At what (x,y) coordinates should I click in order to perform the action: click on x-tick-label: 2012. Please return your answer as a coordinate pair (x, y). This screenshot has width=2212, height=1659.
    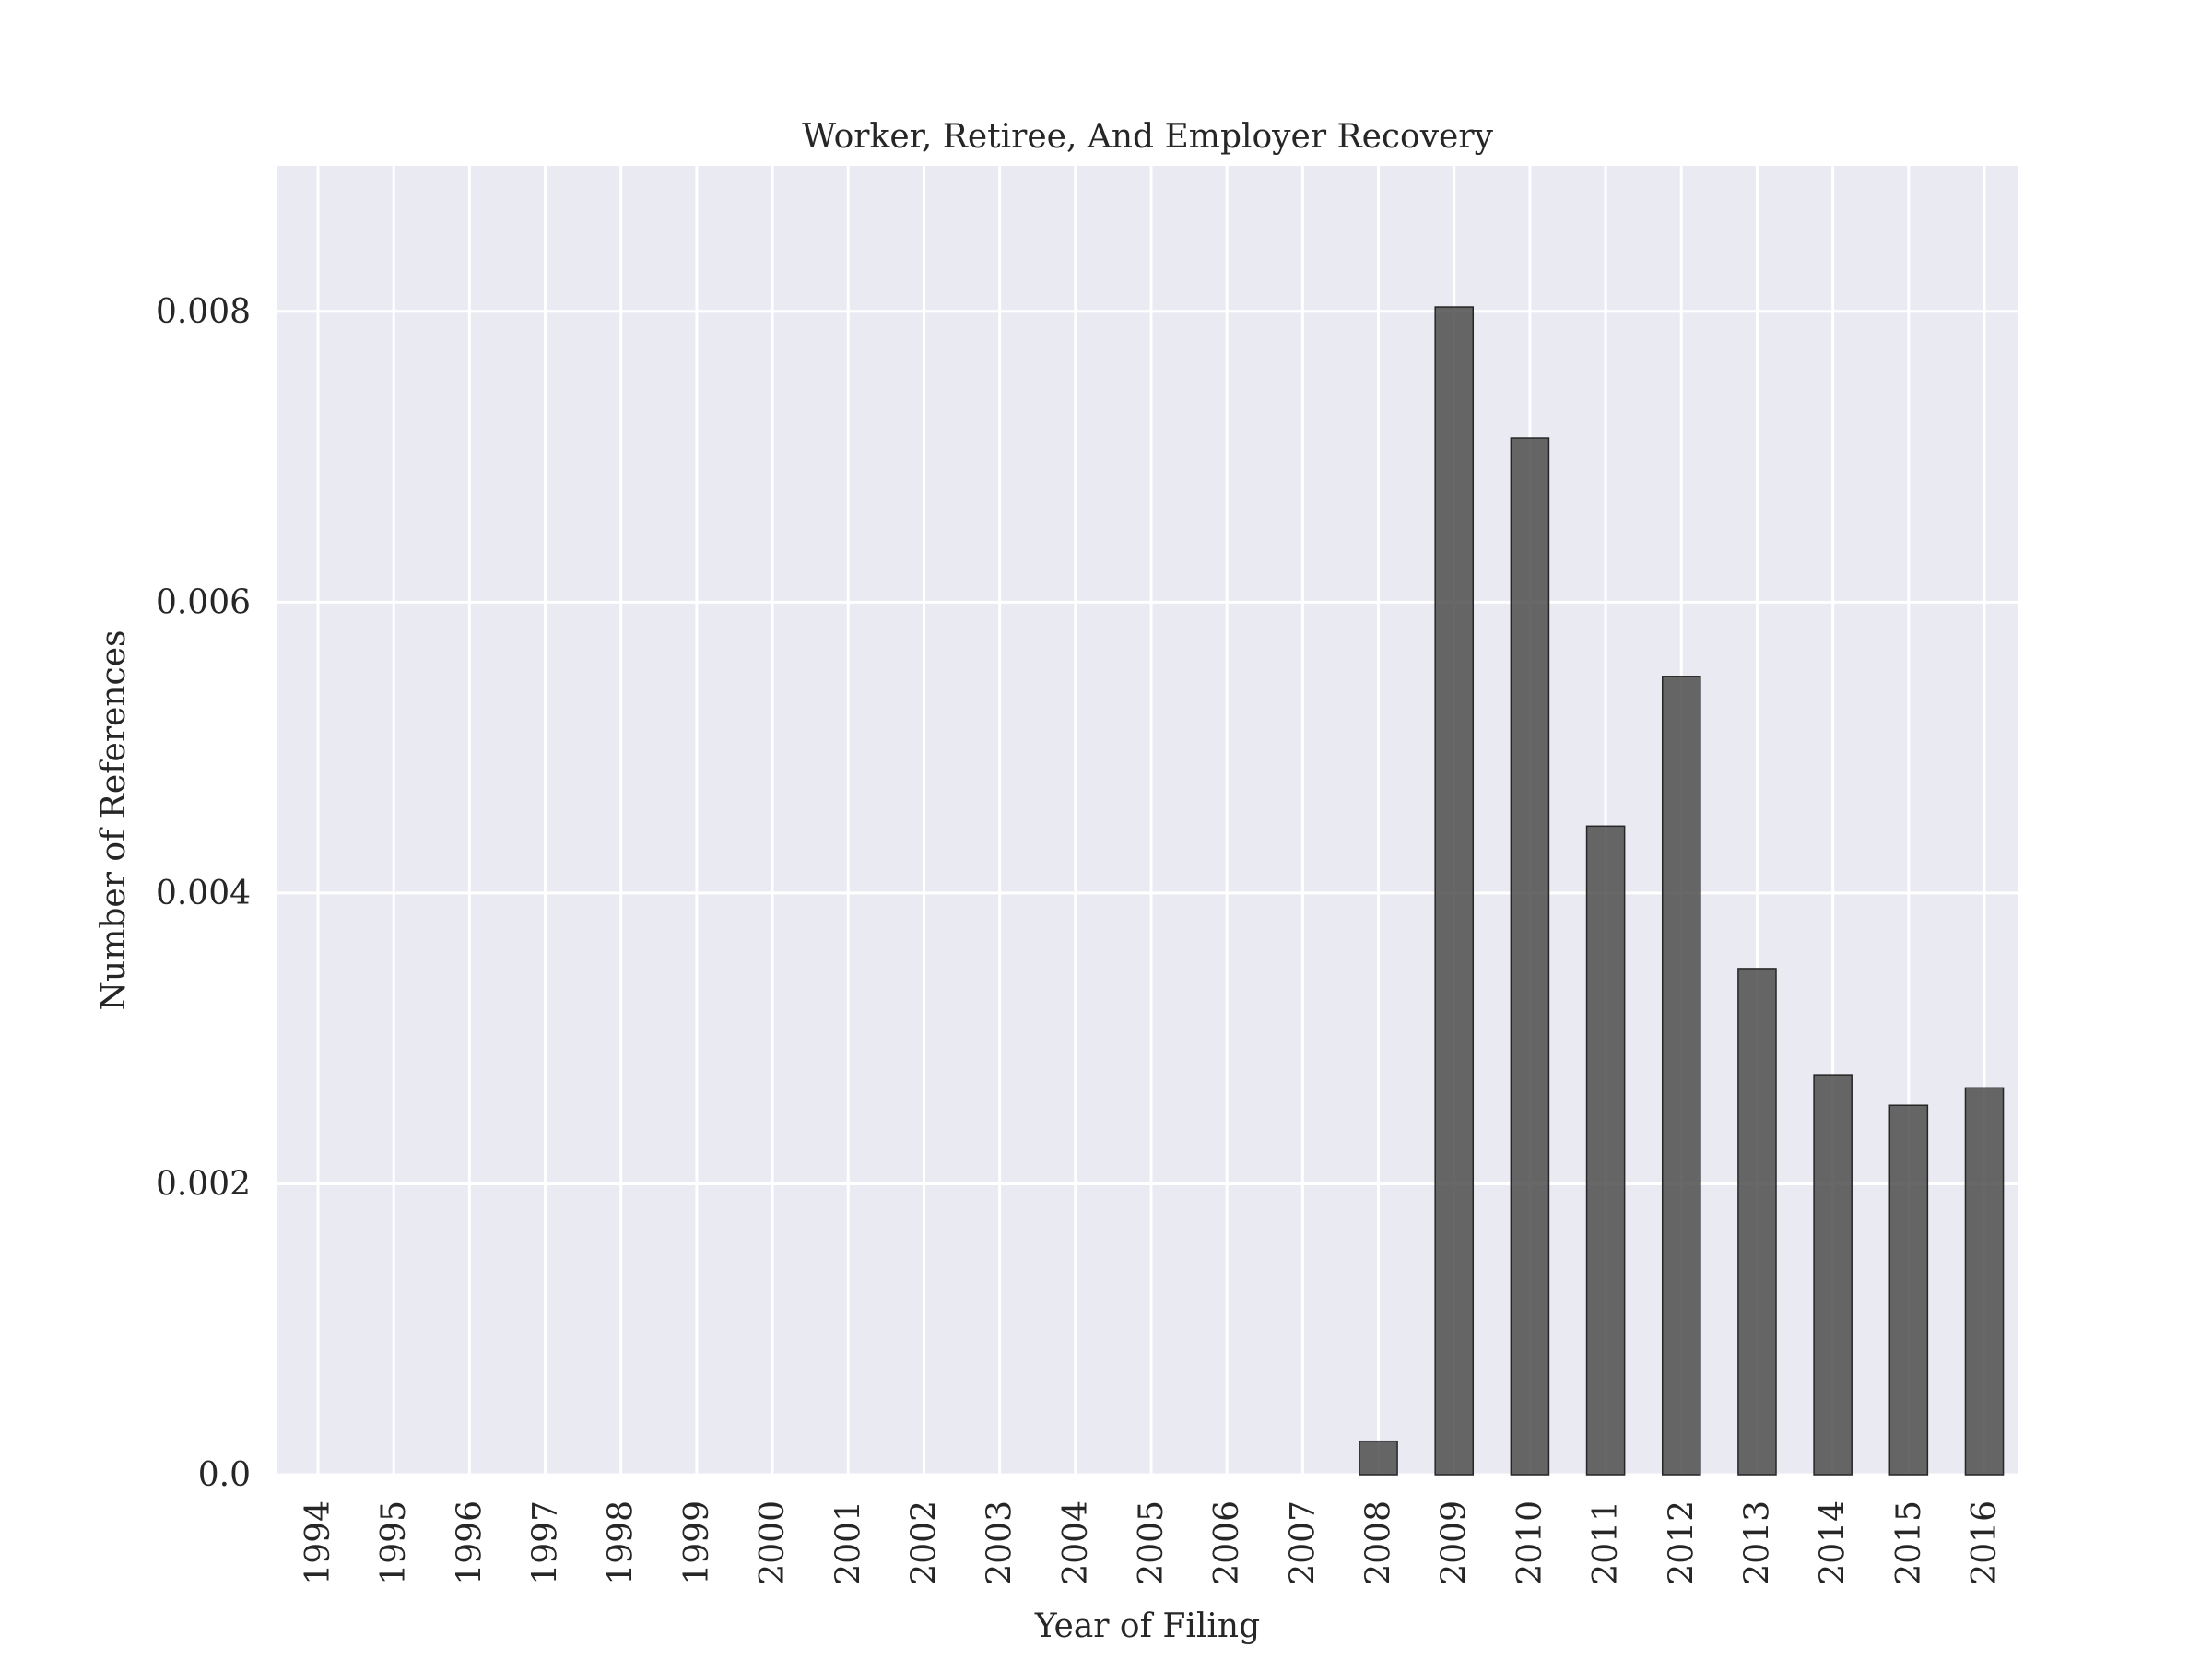
    Looking at the image, I should click on (1681, 1542).